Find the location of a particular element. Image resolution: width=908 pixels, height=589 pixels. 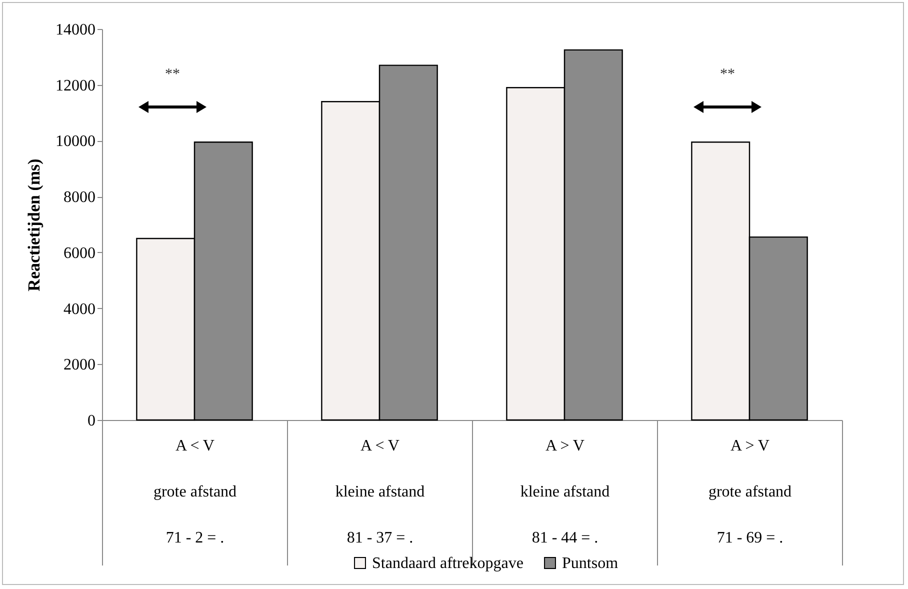

y-tick-label: 4000 is located at coordinates (80, 309).